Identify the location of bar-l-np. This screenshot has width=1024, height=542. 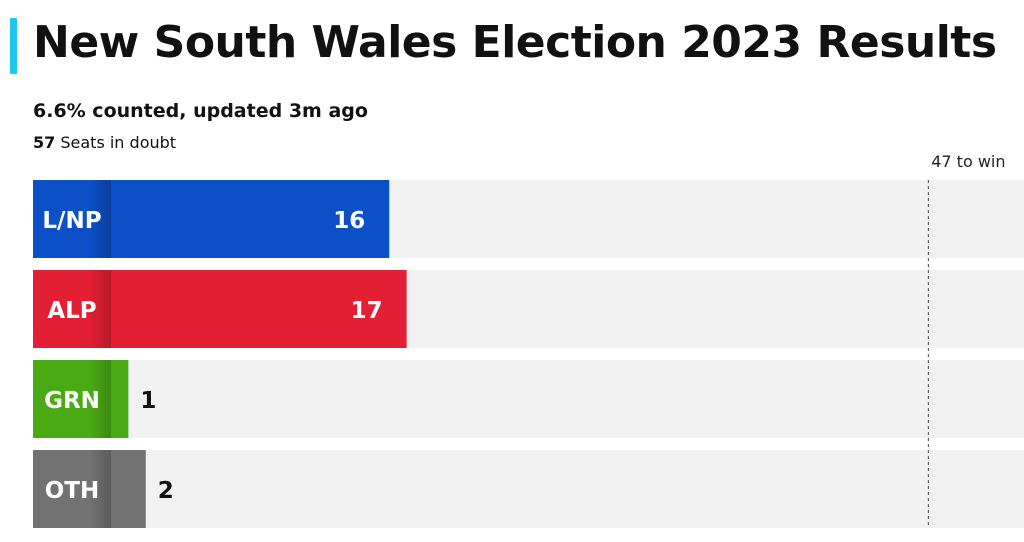
(250, 219).